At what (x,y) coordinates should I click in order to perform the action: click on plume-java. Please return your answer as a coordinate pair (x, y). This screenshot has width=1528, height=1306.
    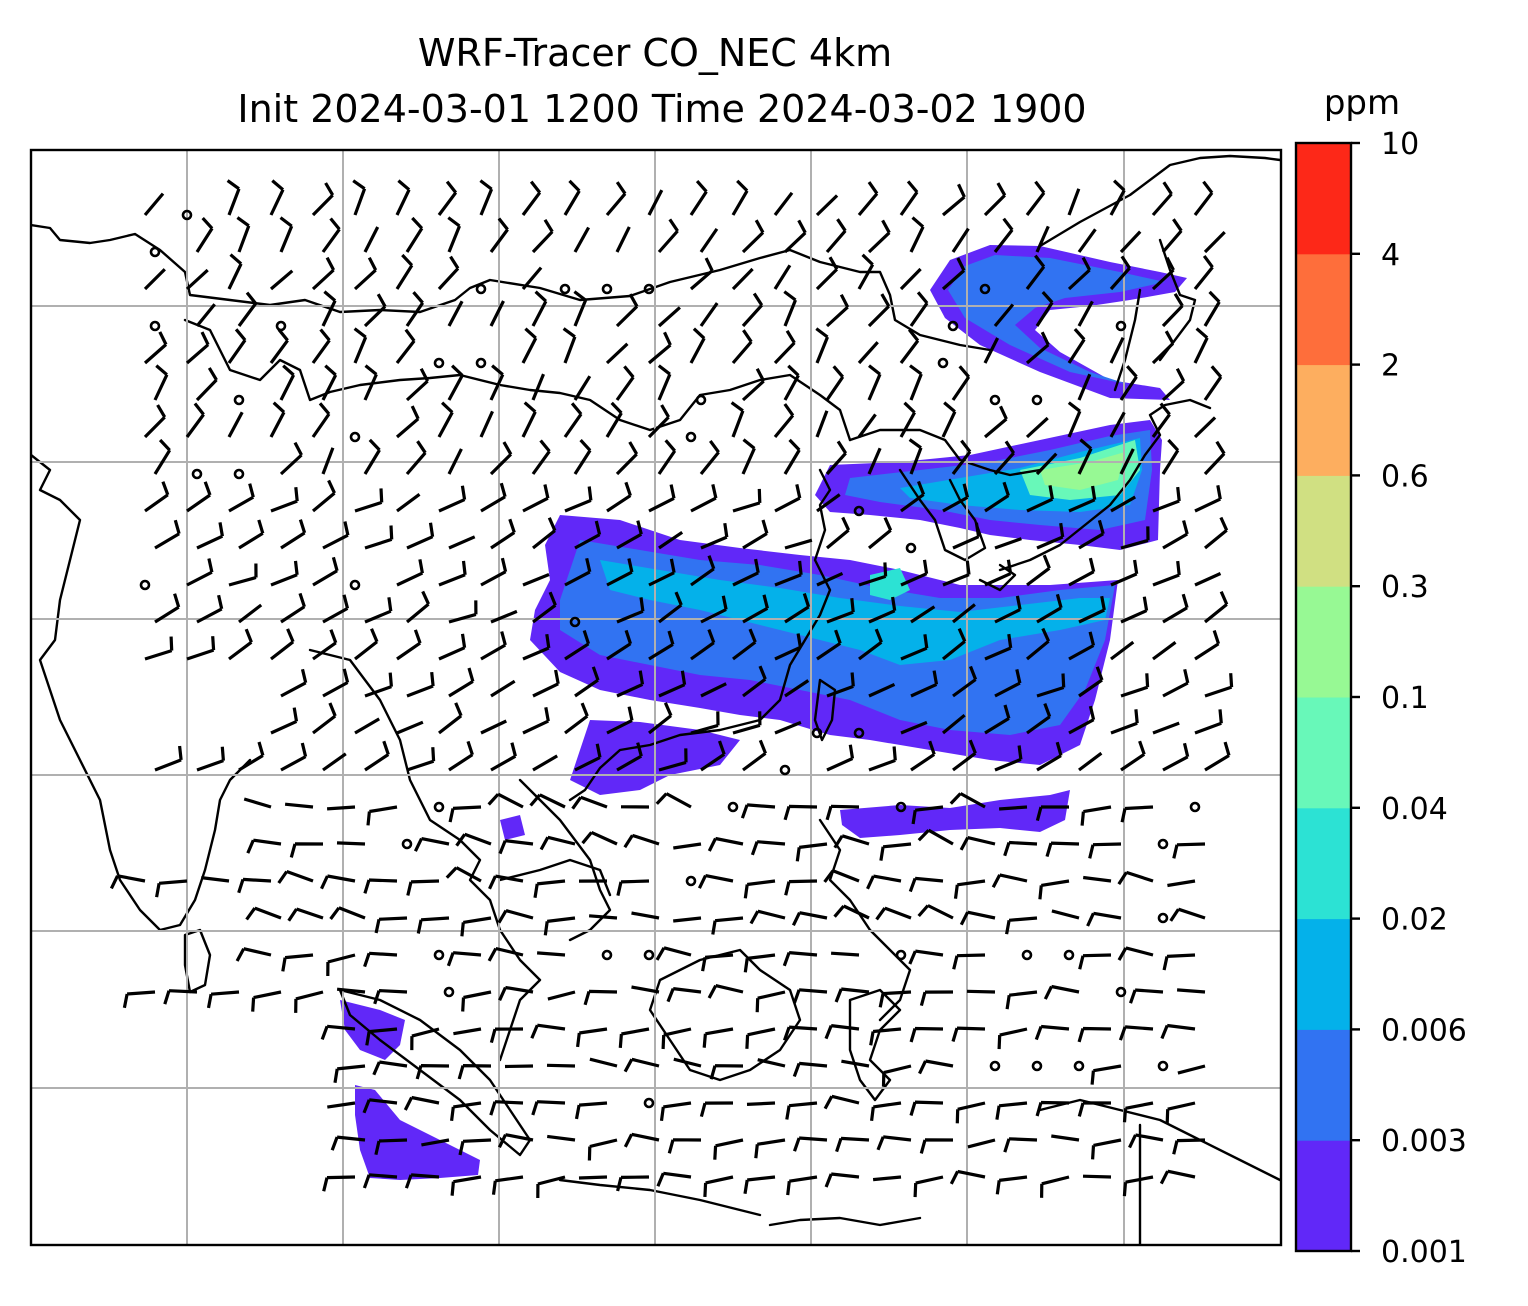
    Looking at the image, I should click on (417, 1132).